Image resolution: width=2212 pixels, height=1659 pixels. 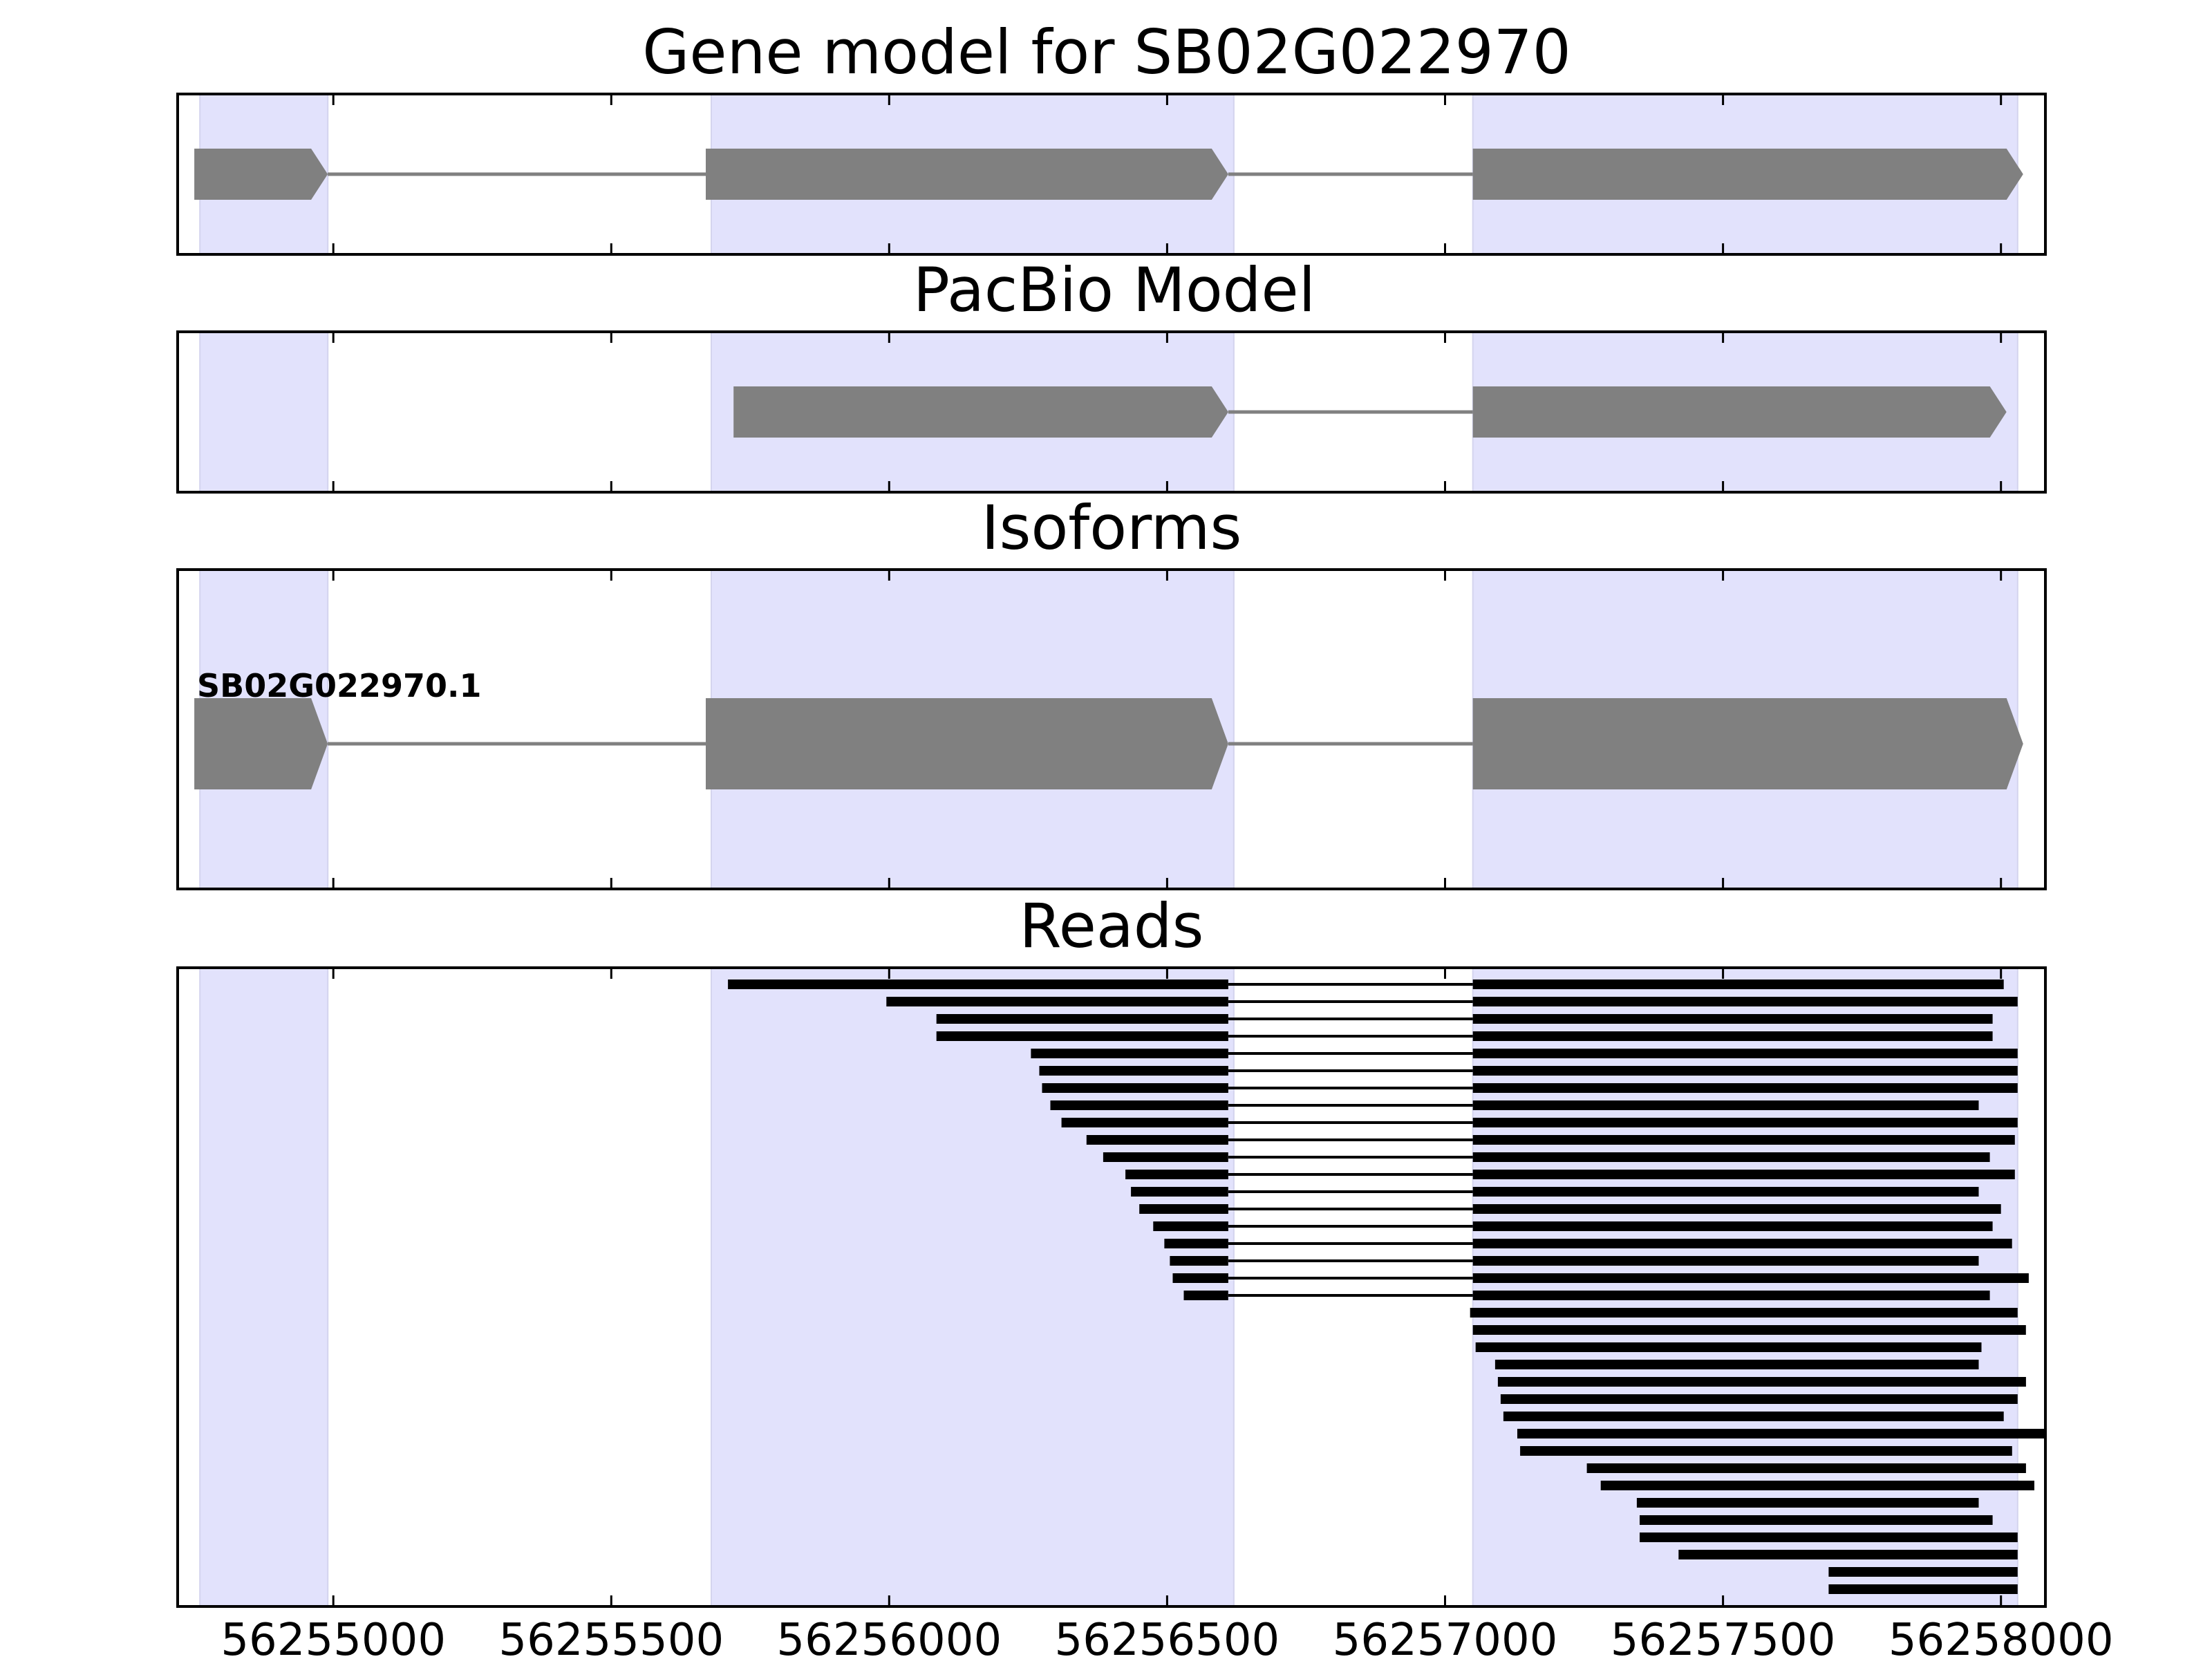 What do you see at coordinates (1114, 290) in the screenshot?
I see `panel-title-pacbio-model: PacBio Model` at bounding box center [1114, 290].